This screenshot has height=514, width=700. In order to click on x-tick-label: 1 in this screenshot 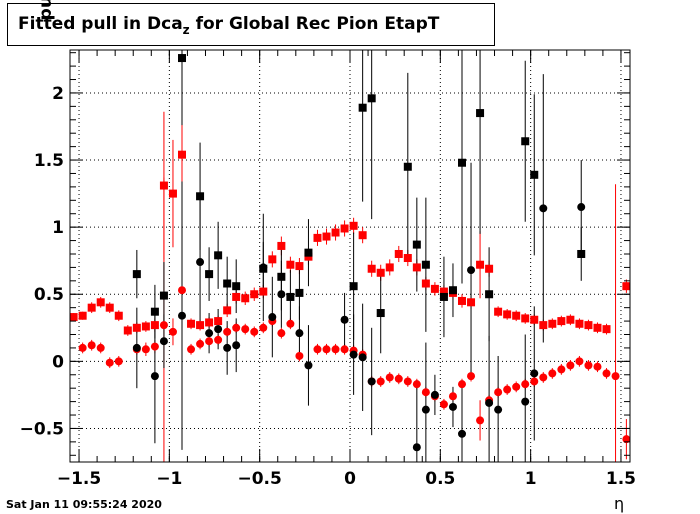, I will do `click(531, 479)`.